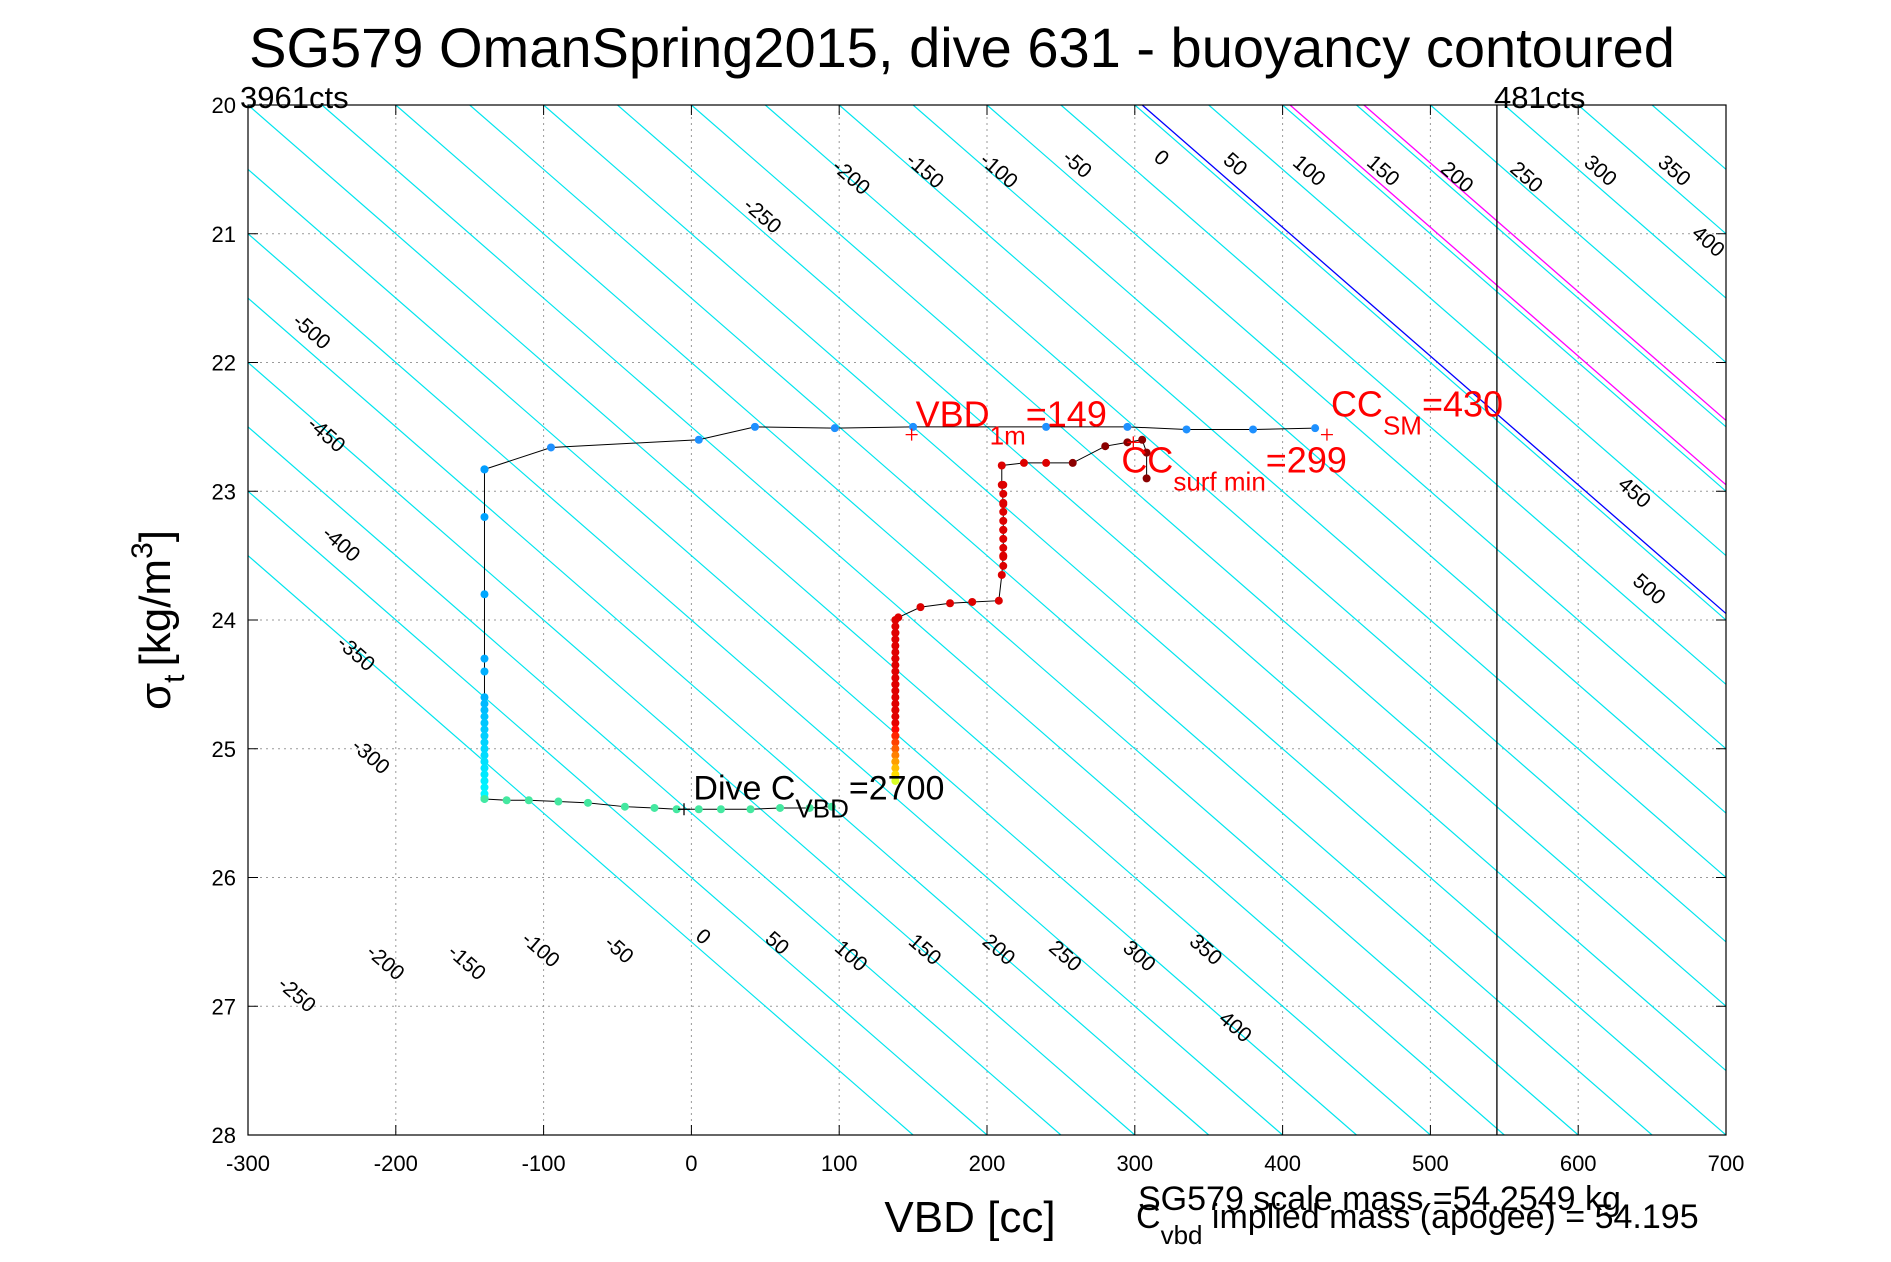  Describe the element at coordinates (1219, 481) in the screenshot. I see `annotation-ccsurf-sub: surf min` at that location.